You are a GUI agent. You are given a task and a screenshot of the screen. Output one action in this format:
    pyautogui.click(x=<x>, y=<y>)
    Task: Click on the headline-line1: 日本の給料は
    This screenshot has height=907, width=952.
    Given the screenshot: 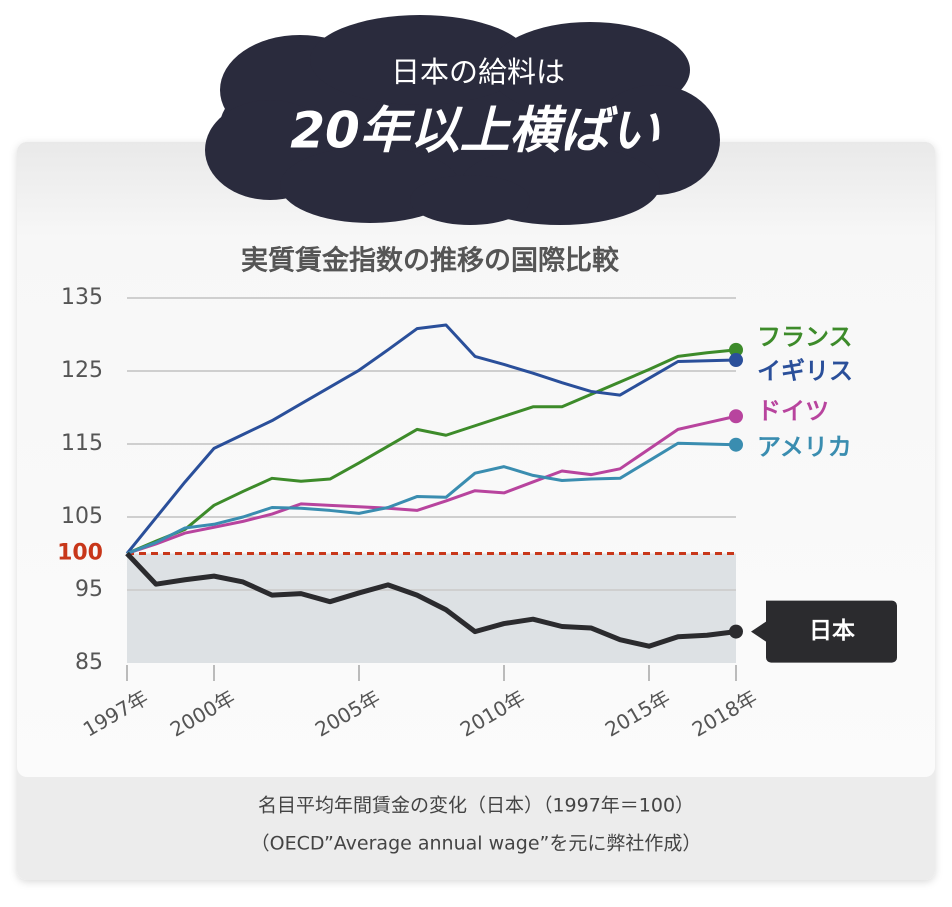 What is the action you would take?
    pyautogui.click(x=478, y=72)
    